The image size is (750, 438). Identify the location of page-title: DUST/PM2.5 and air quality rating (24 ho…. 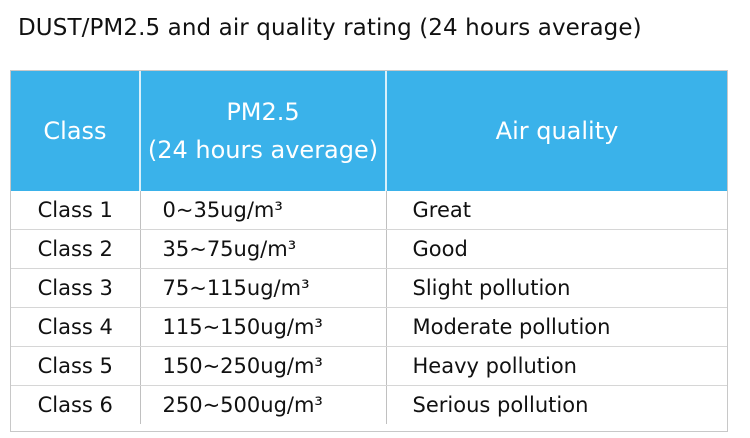
(330, 28).